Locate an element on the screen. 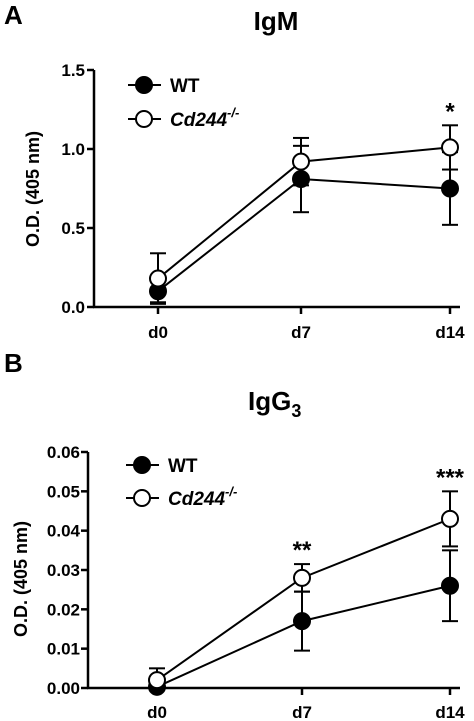 The width and height of the screenshot is (474, 721). y-tick-label: 1.0 is located at coordinates (73, 149).